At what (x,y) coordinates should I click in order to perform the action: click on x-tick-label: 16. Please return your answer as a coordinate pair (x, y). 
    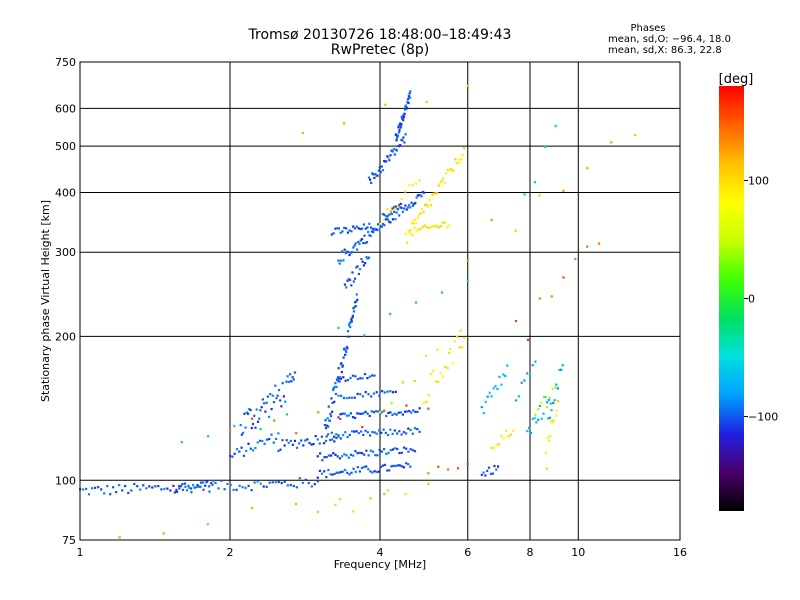
    Looking at the image, I should click on (680, 552).